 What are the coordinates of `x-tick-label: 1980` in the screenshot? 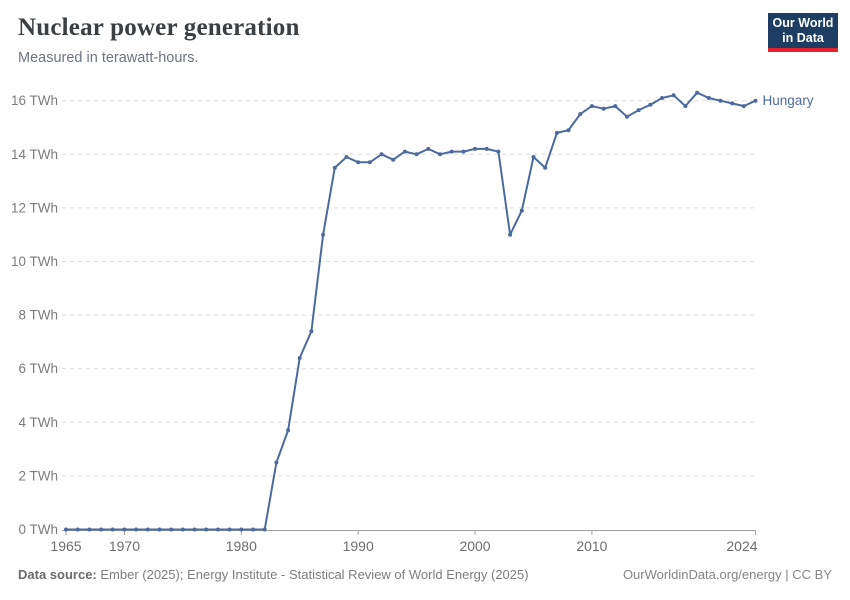 It's located at (241, 546).